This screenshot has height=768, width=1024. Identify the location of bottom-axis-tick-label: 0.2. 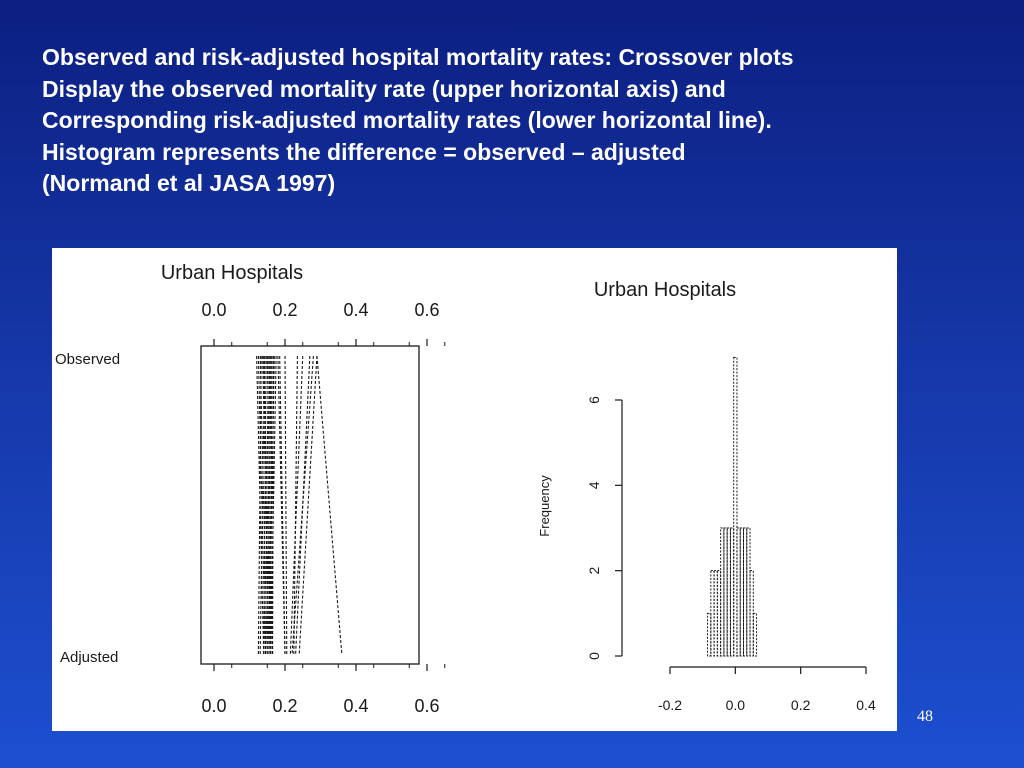
(284, 706).